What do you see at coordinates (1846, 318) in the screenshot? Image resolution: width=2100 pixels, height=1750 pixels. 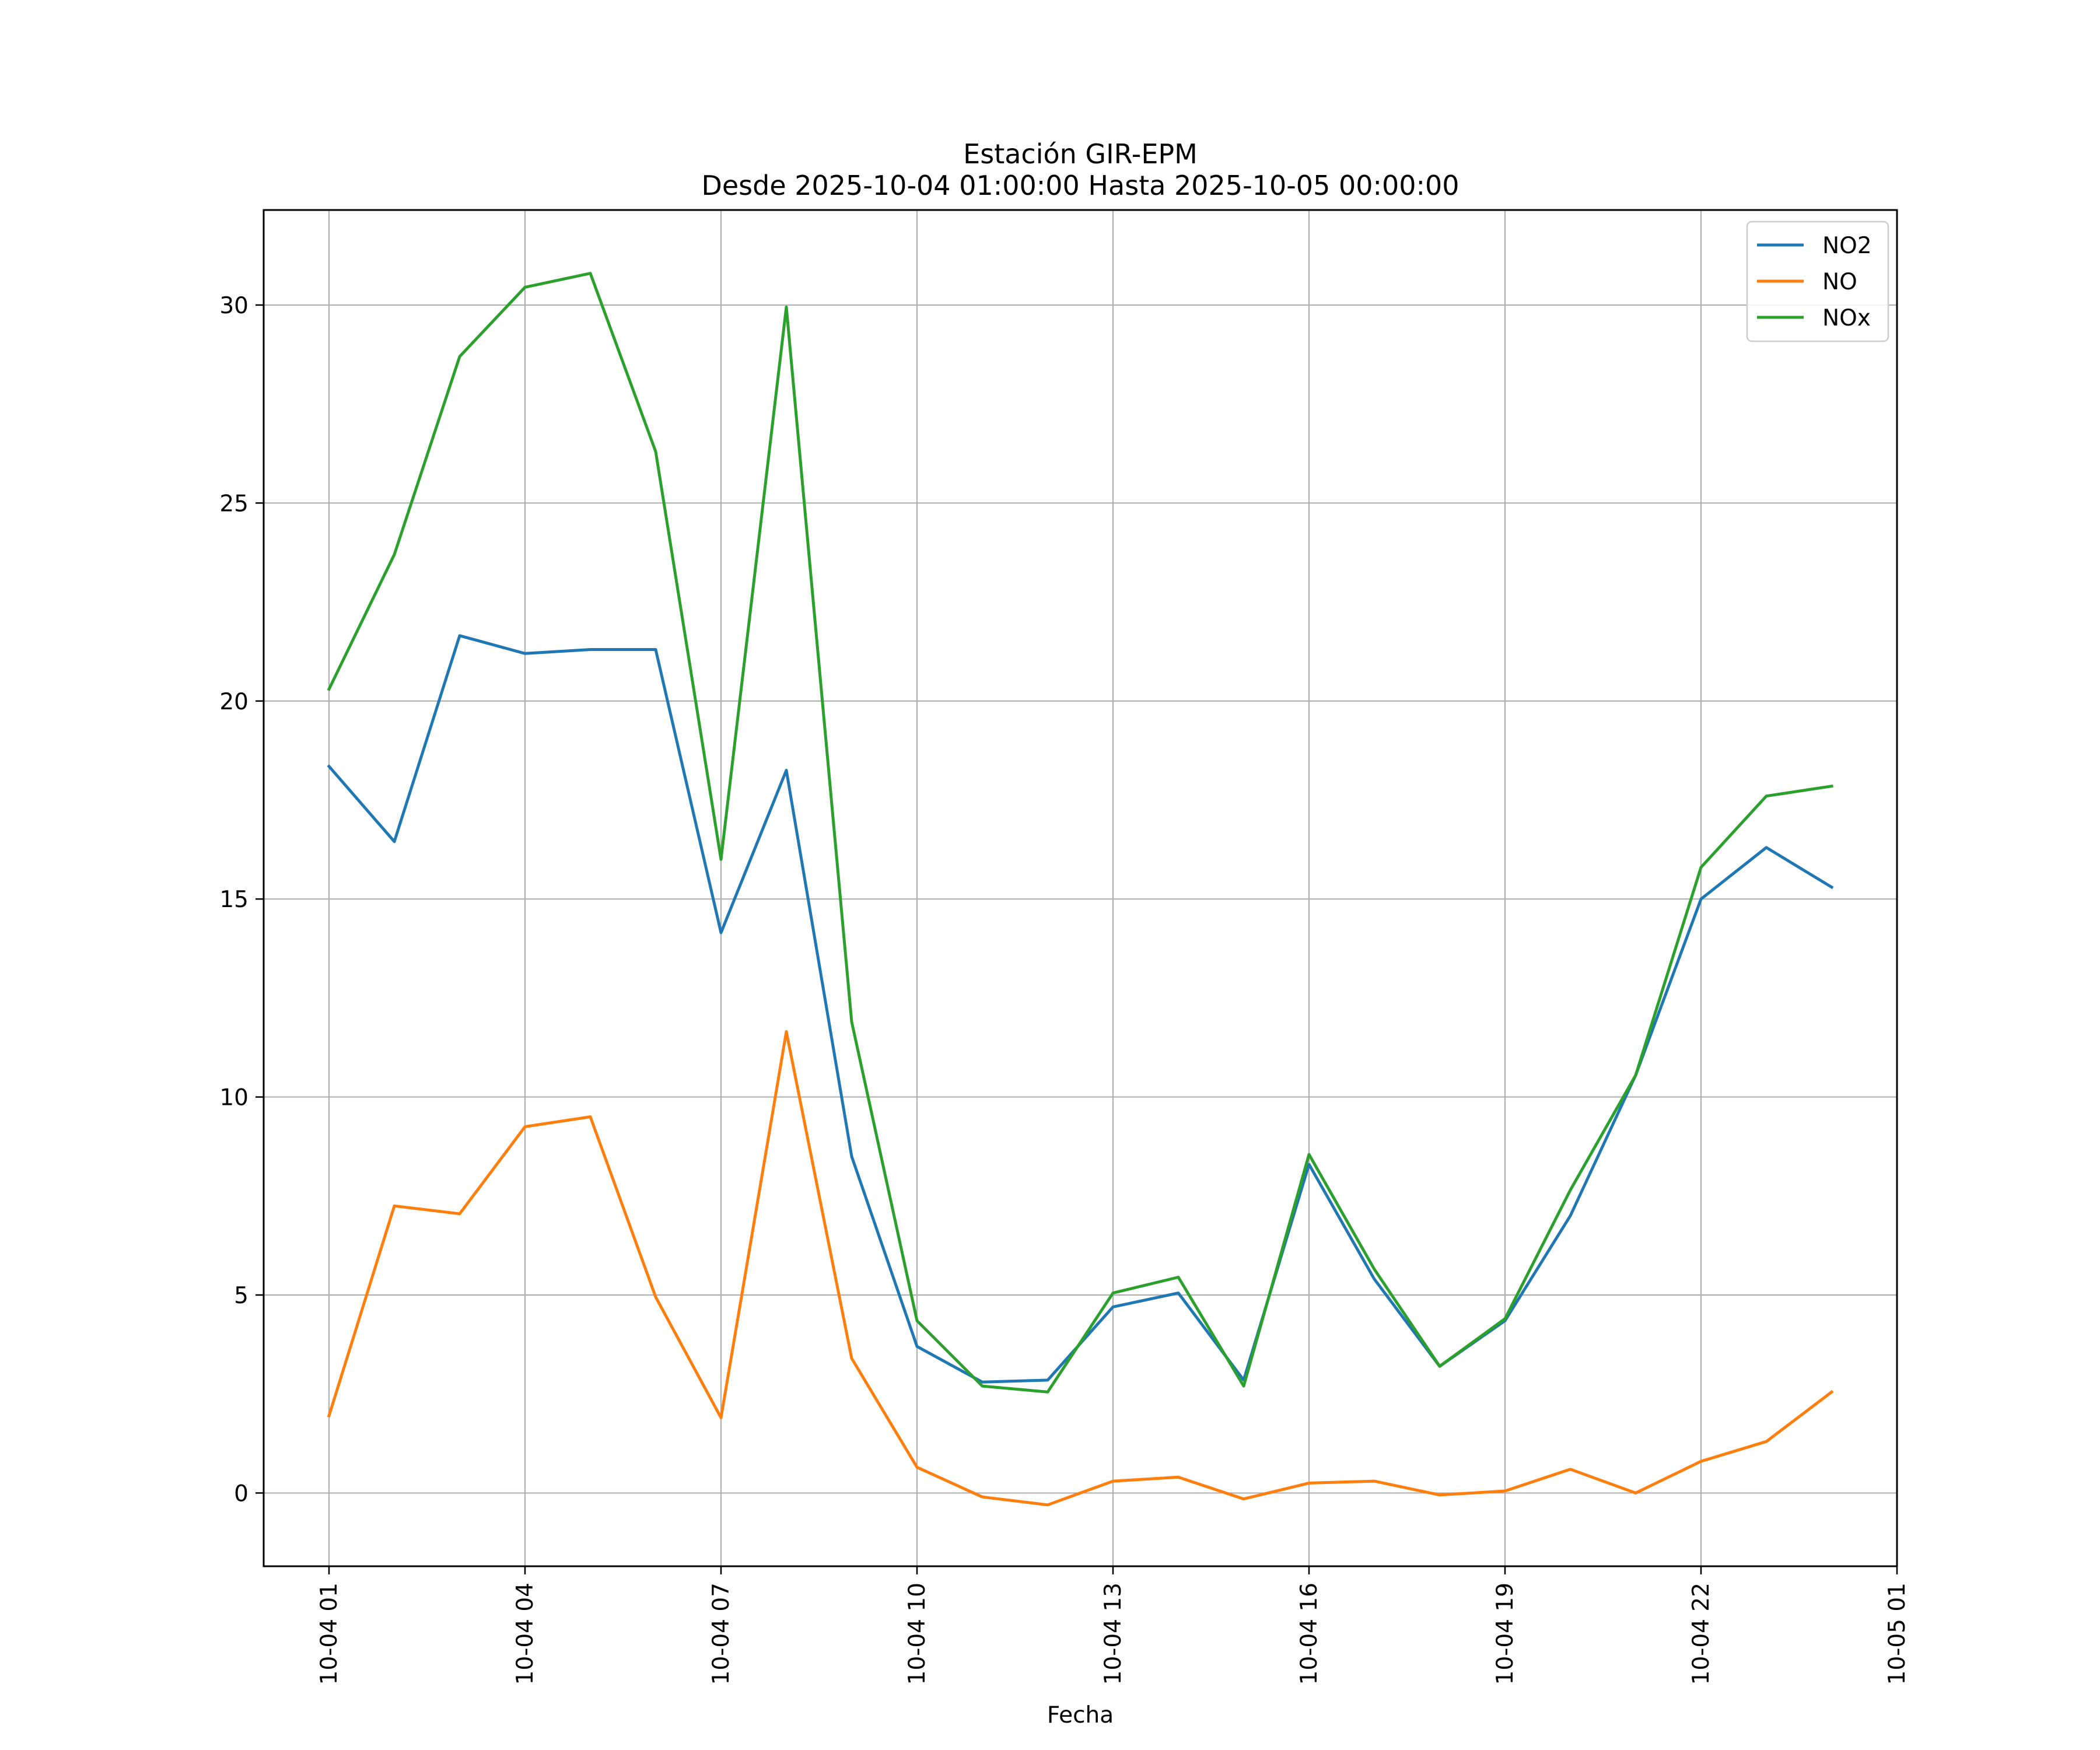 I see `legend-label-nox: NOx` at bounding box center [1846, 318].